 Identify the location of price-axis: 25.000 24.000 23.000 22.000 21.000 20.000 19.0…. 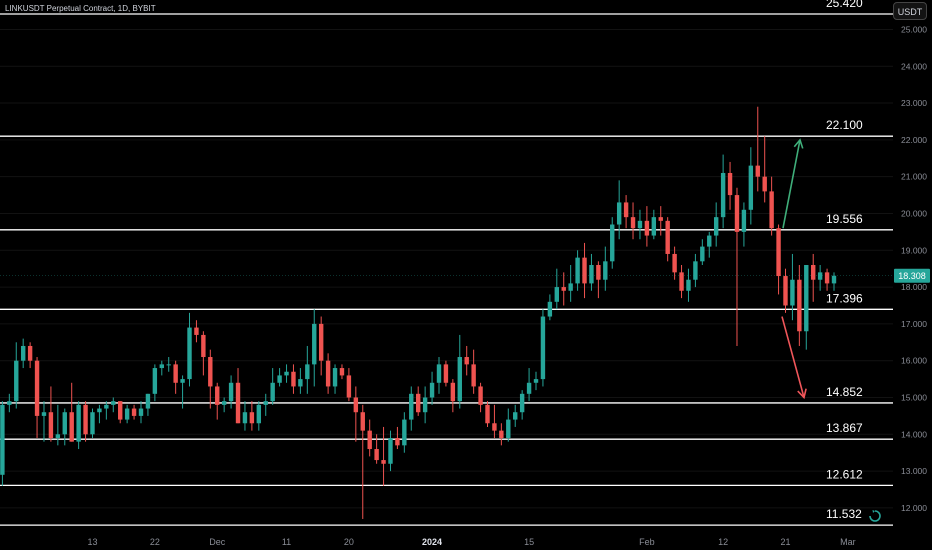
(912, 268).